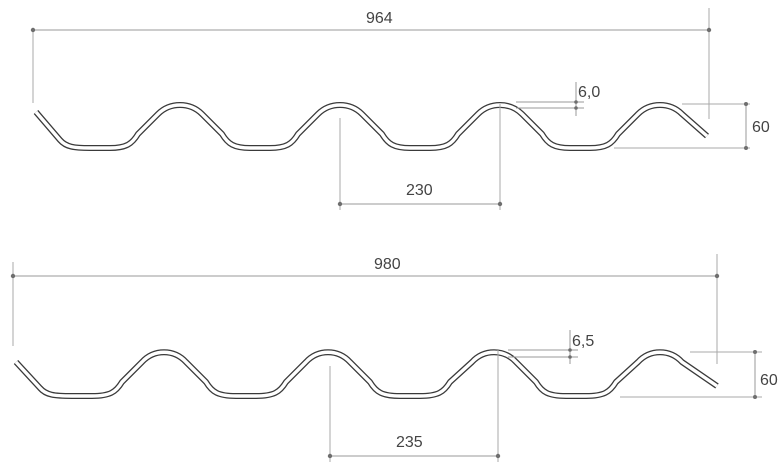 The width and height of the screenshot is (784, 466). Describe the element at coordinates (387, 264) in the screenshot. I see `overall-width-label: 980` at that location.